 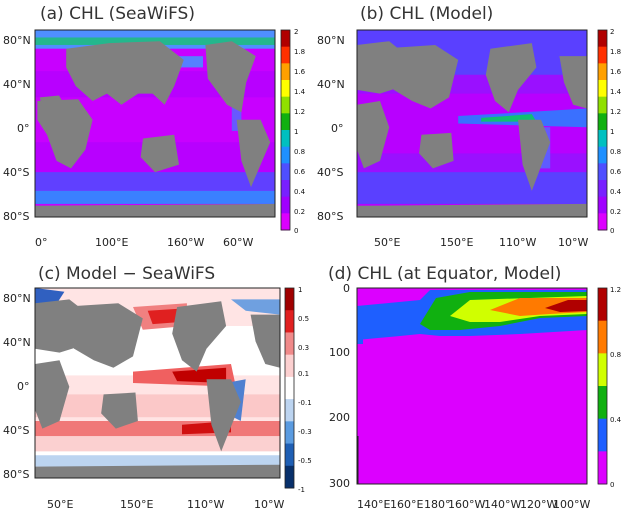 I want to click on panel-c-x-tick: 110°W, so click(x=205, y=504).